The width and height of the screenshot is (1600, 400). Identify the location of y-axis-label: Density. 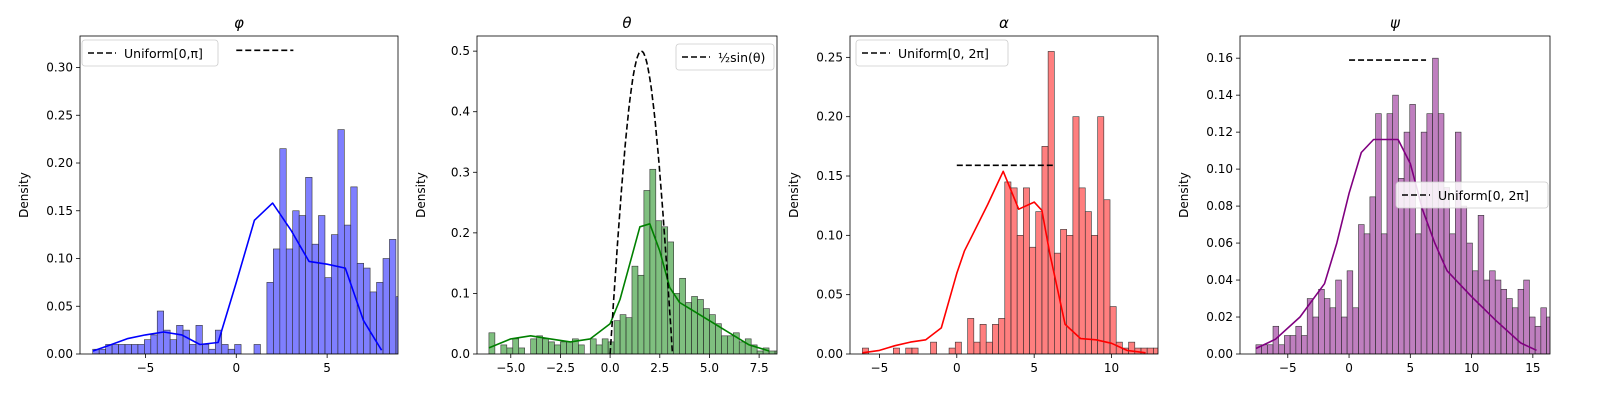
(421, 195).